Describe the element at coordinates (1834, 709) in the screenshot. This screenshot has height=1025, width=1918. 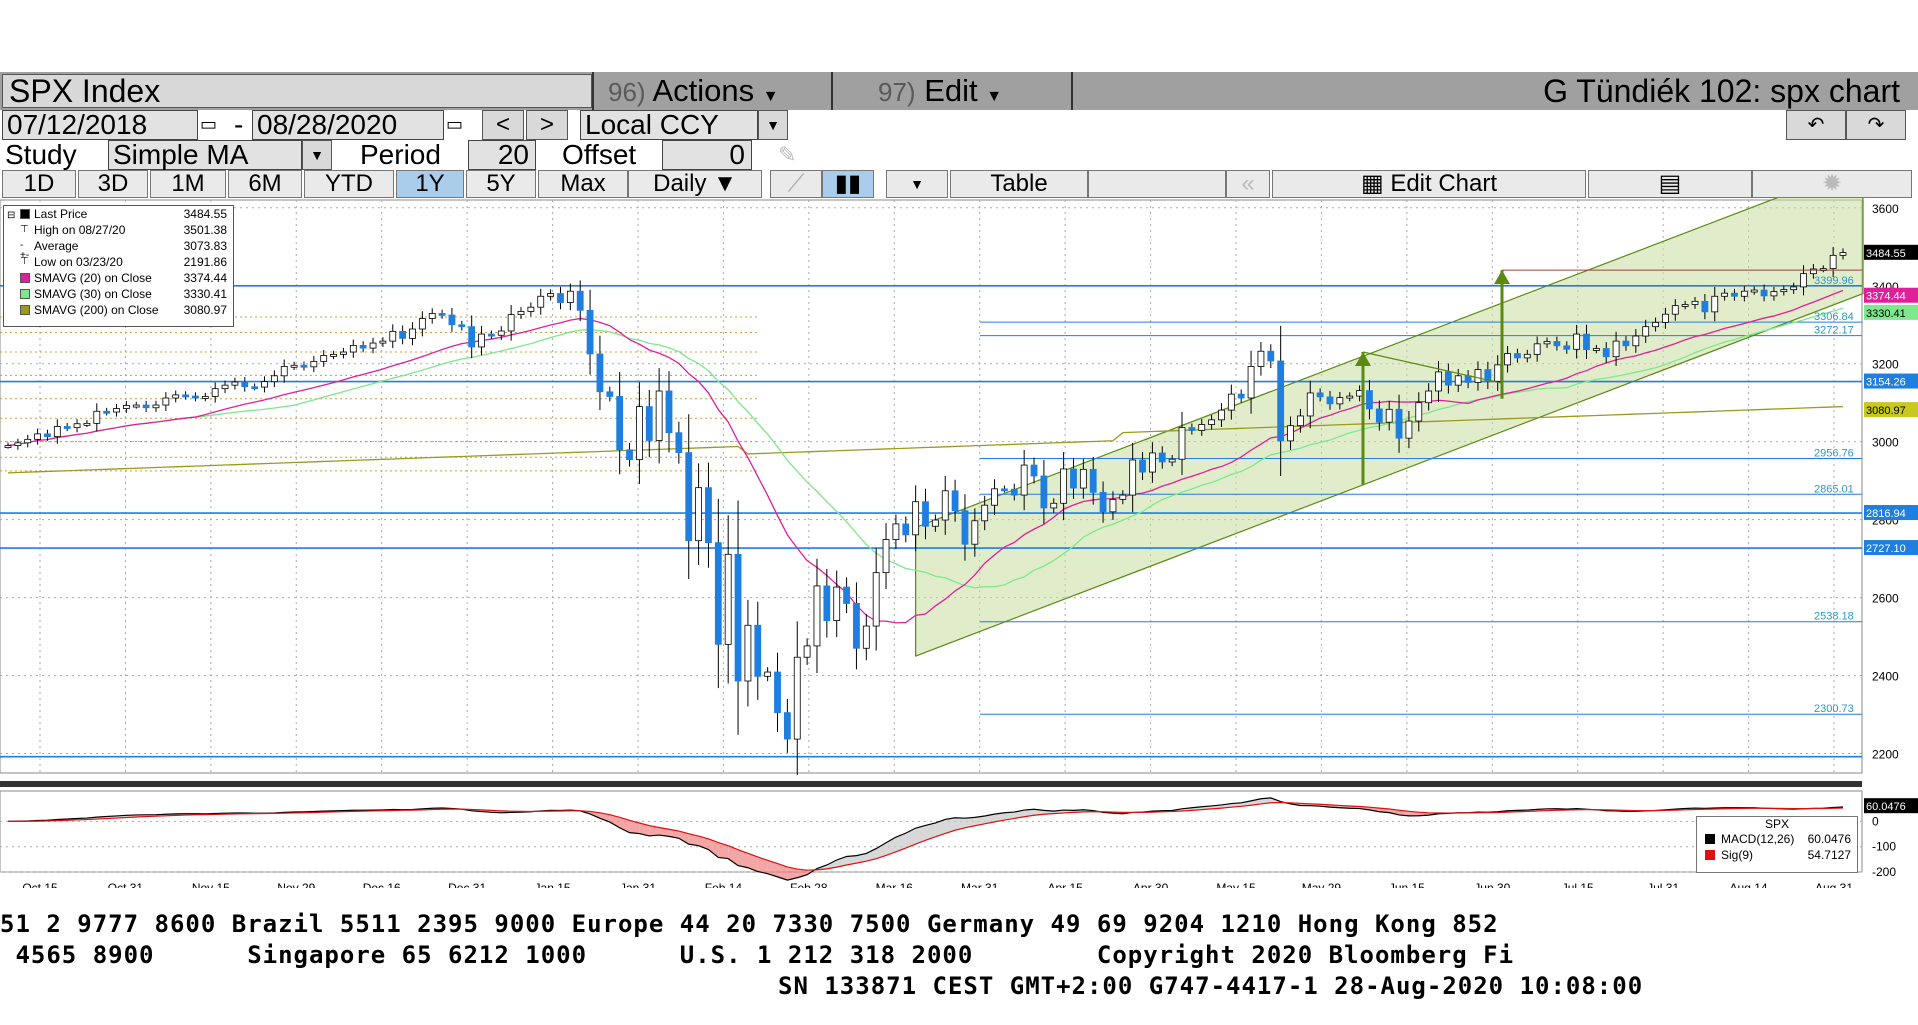
I see `level-label: 2300.73` at that location.